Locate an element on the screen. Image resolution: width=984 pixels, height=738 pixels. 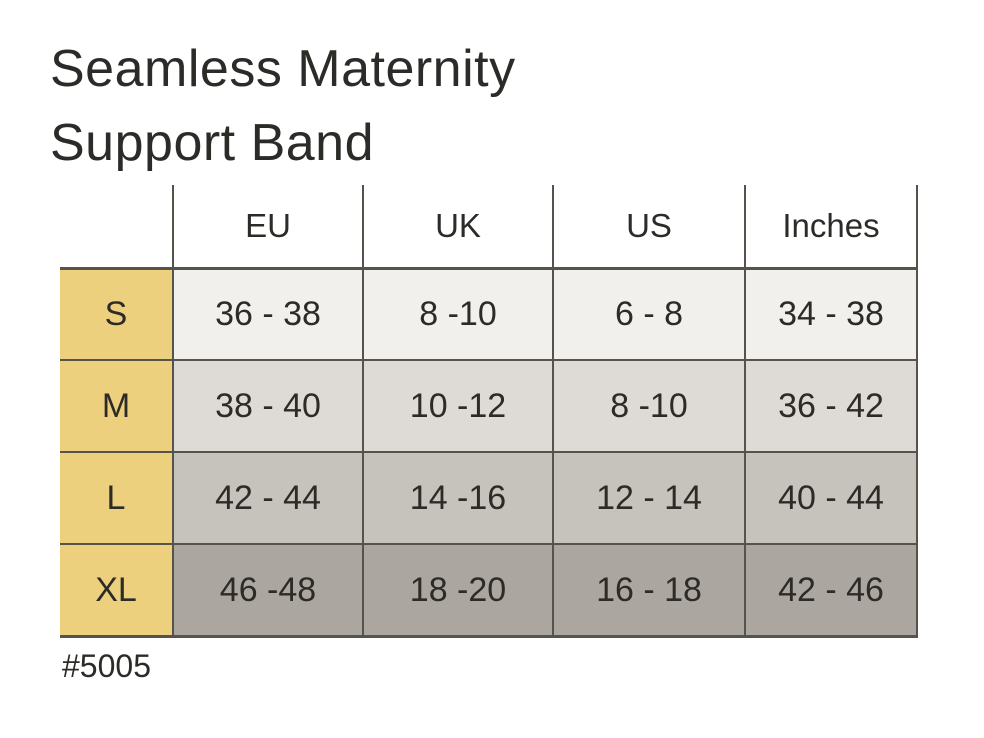
cell-xl-uk: 18 -20 is located at coordinates (459, 589).